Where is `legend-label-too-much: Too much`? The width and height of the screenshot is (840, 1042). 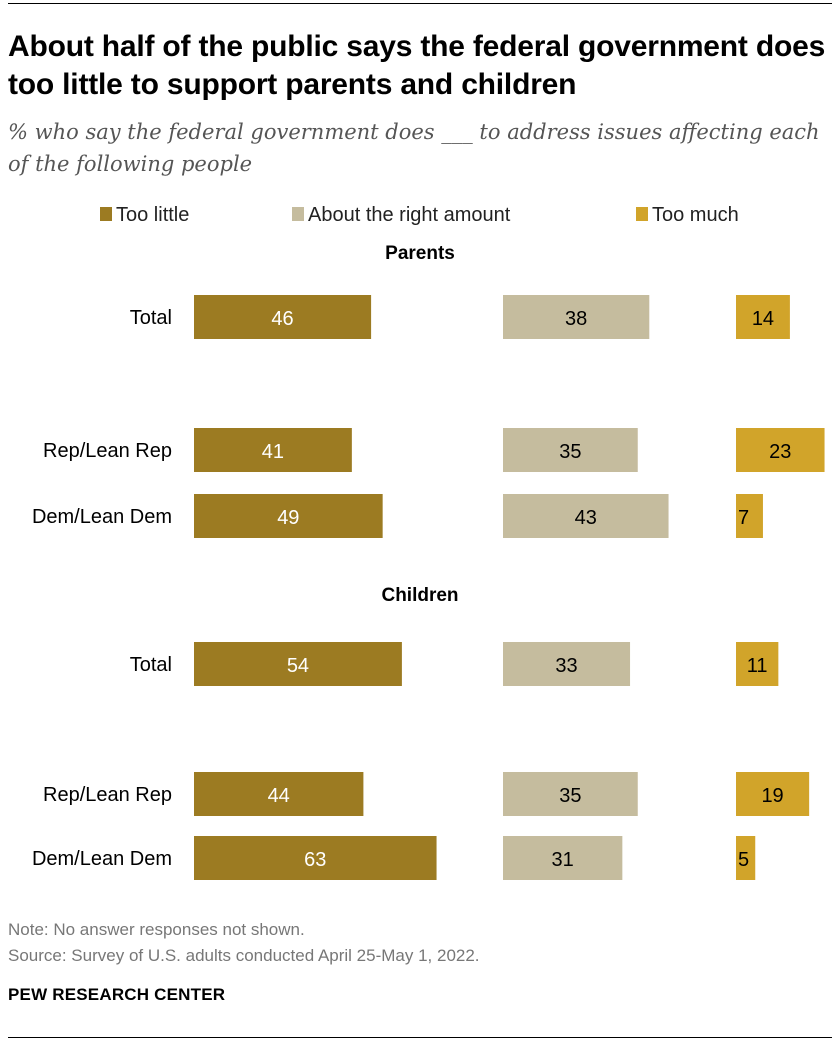
legend-label-too-much: Too much is located at coordinates (695, 215).